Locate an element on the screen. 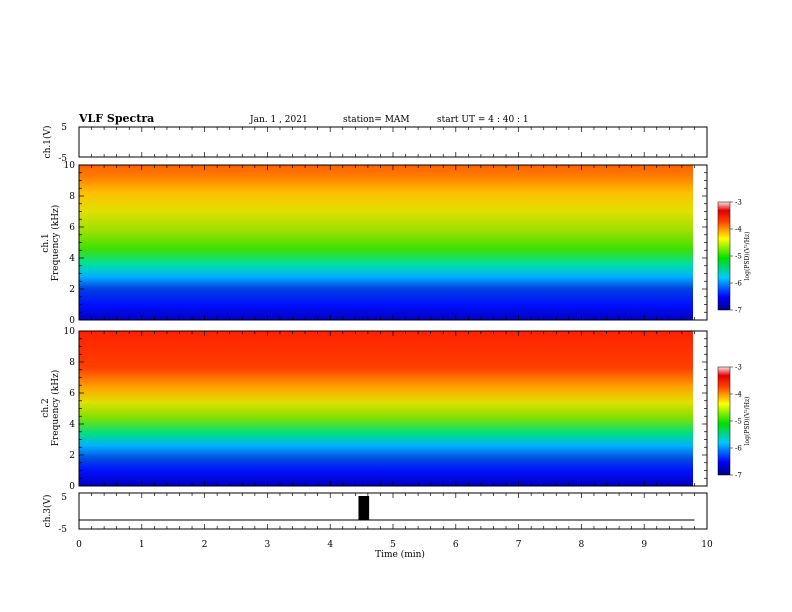 Image resolution: width=792 pixels, height=612 pixels. ch1-waveform-panel: 5 -5 ch.1(V) is located at coordinates (375, 143).